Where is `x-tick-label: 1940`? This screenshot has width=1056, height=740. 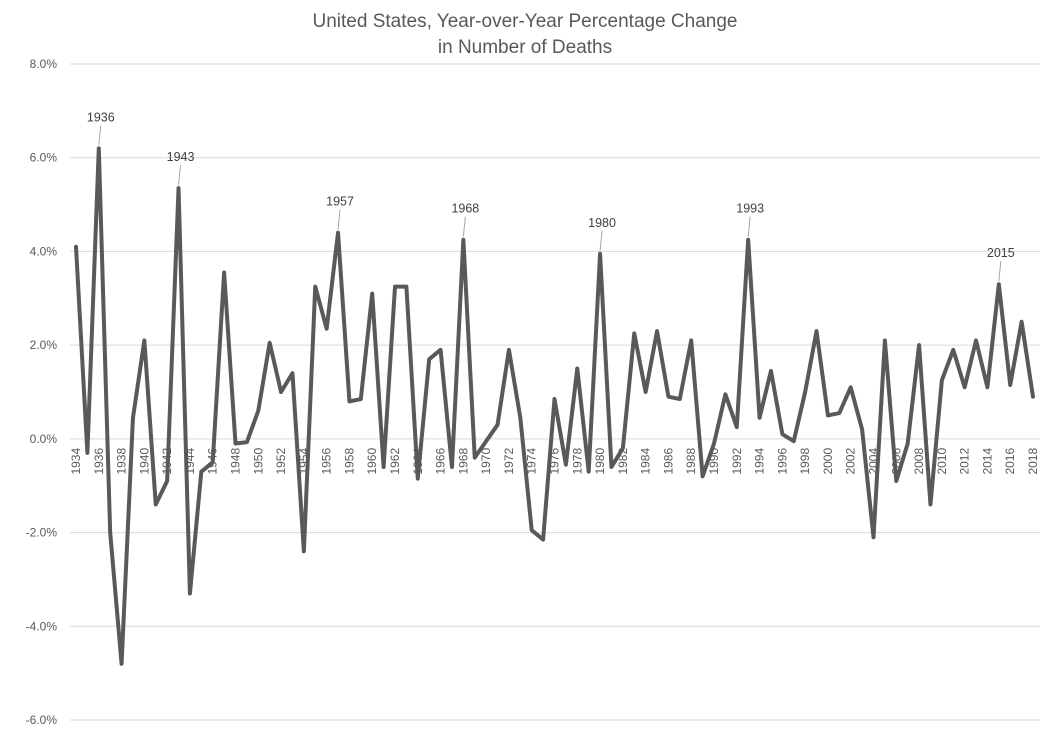
x-tick-label: 1940 is located at coordinates (144, 461).